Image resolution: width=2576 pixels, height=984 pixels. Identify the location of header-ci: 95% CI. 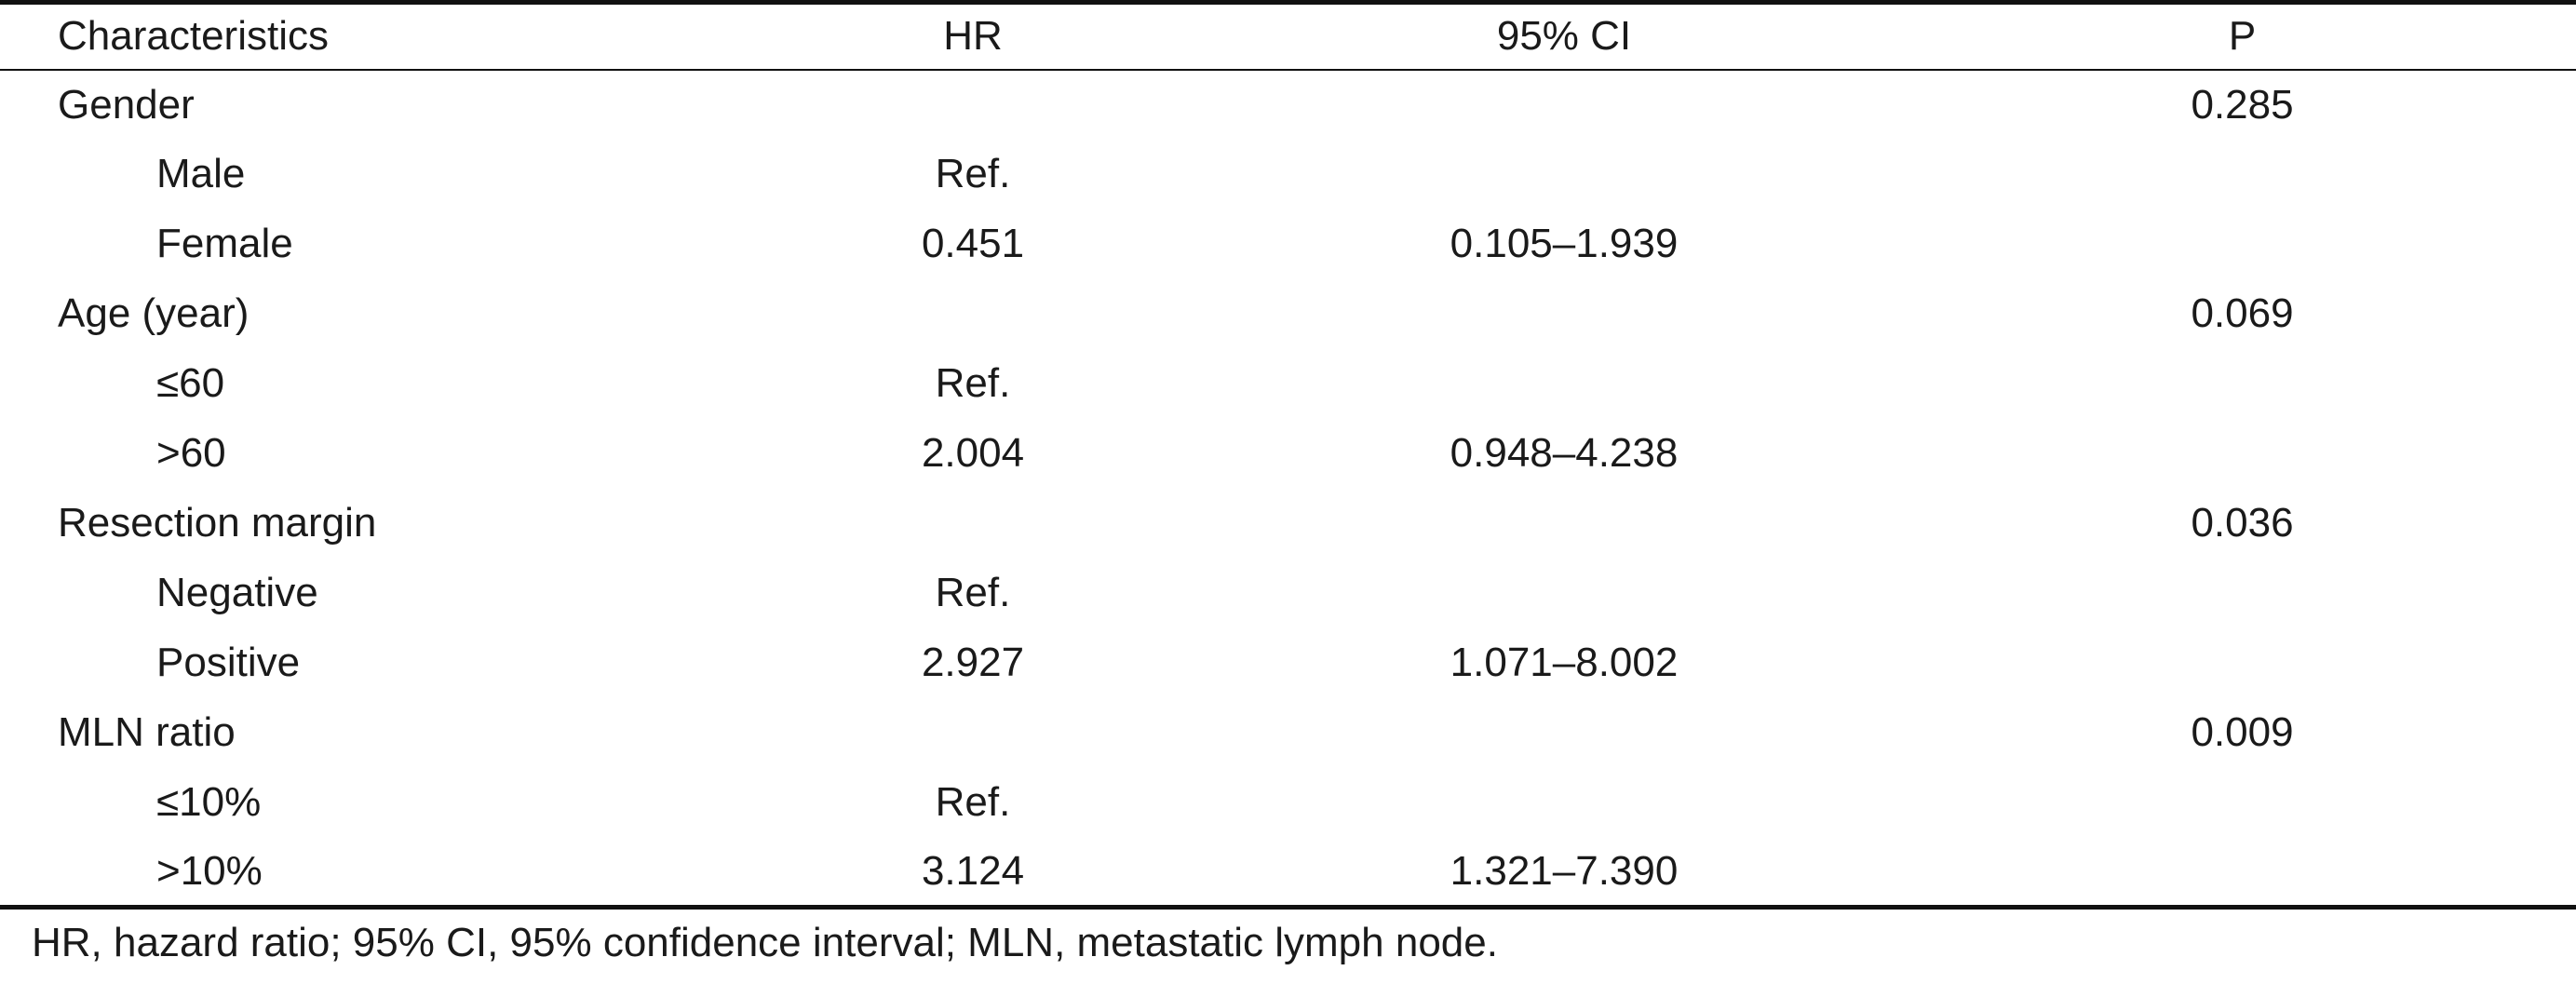
(1564, 35).